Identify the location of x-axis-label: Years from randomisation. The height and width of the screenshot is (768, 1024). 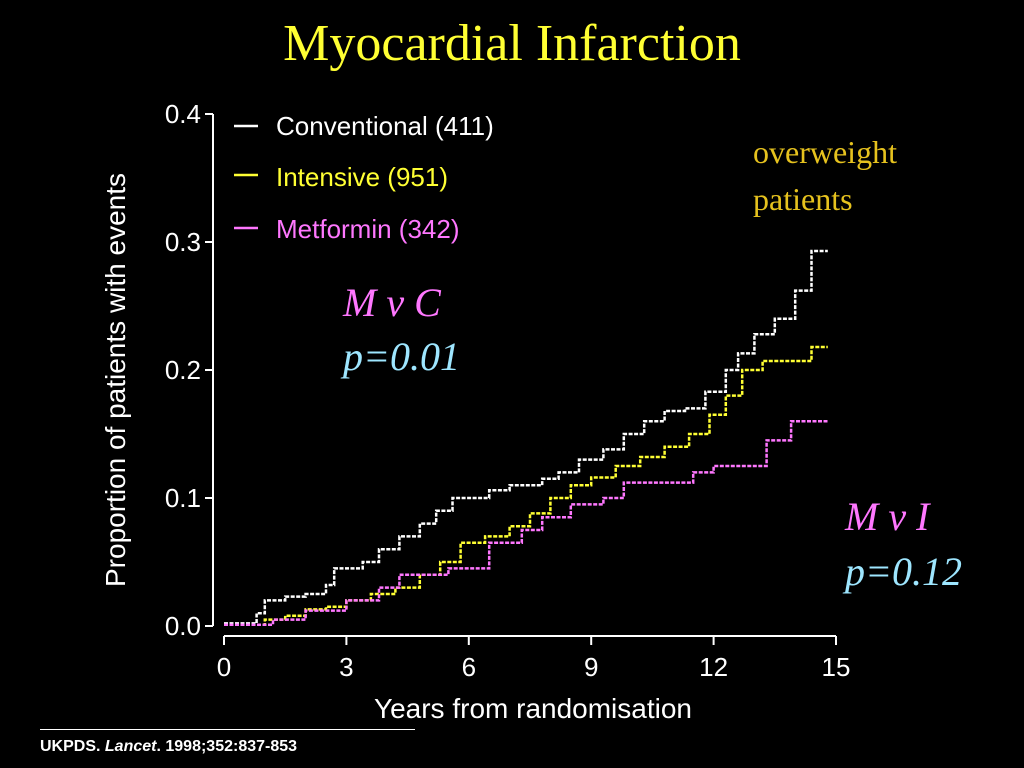
(533, 708).